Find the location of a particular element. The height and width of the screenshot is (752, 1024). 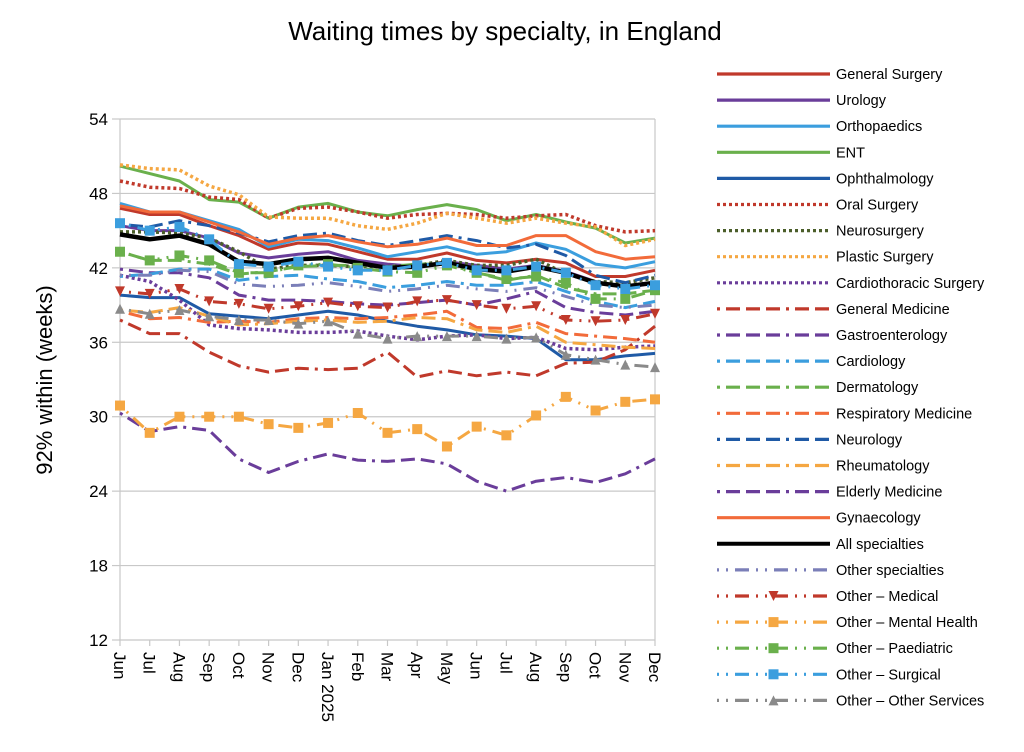

legend-item: Other – Paediatric is located at coordinates (835, 649).